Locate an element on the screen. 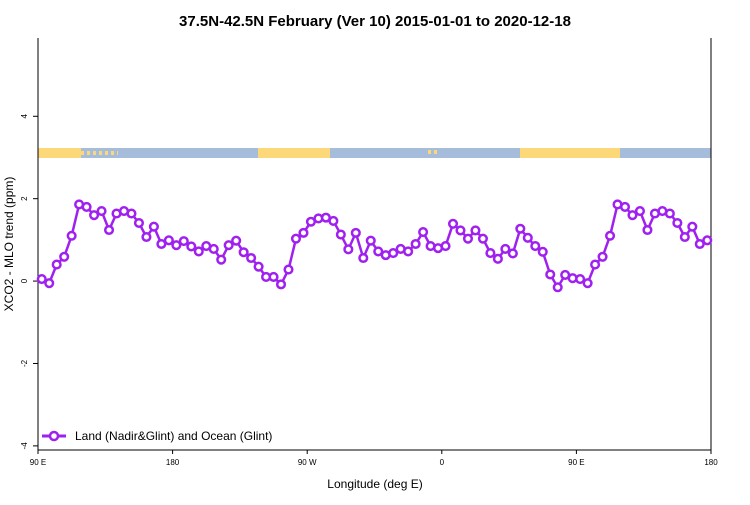  x-tick-label: 180 is located at coordinates (173, 462).